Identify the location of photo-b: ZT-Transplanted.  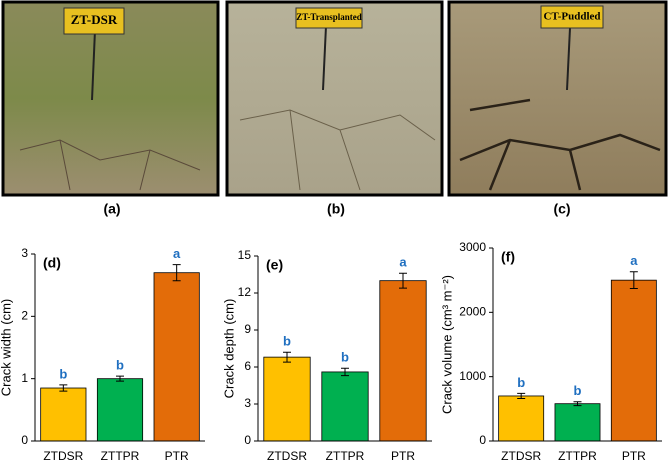
(334, 98).